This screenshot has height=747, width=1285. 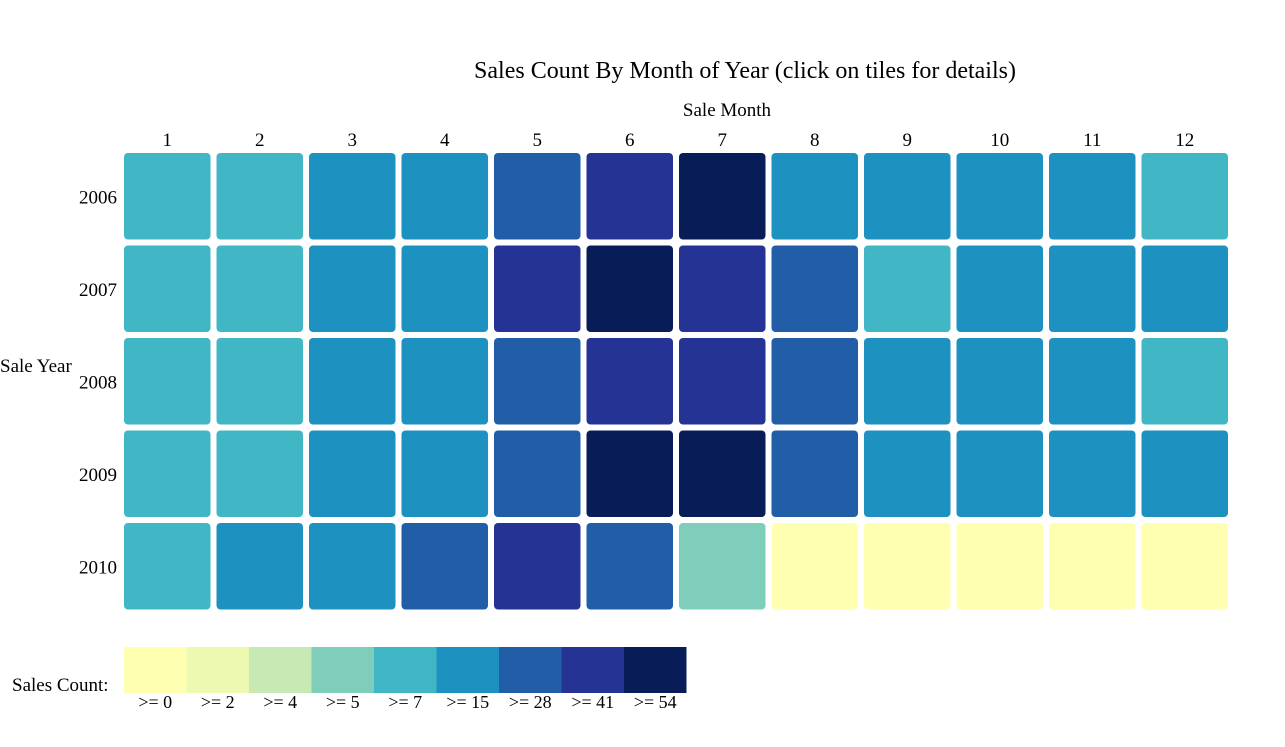 What do you see at coordinates (908, 140) in the screenshot?
I see `x-tick-label: 9` at bounding box center [908, 140].